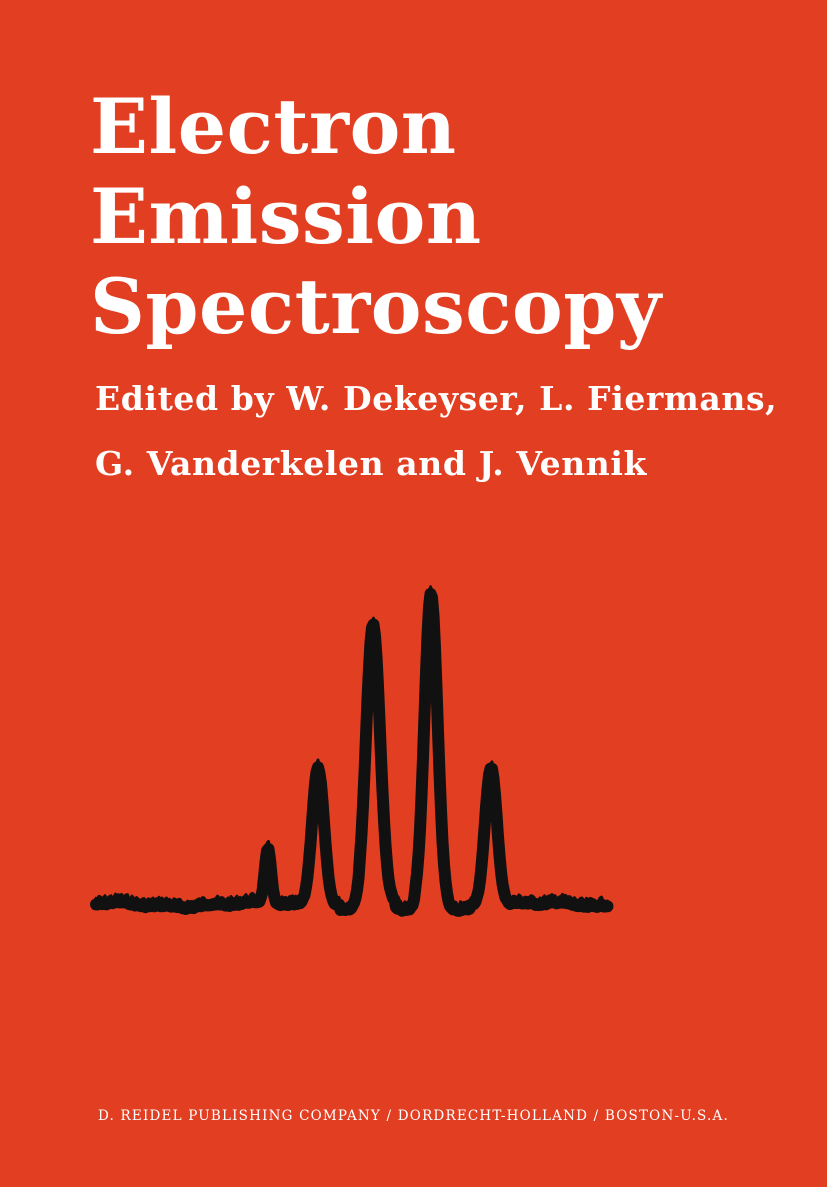 The width and height of the screenshot is (827, 1187). What do you see at coordinates (286, 216) in the screenshot?
I see `title-line-2: Emission` at bounding box center [286, 216].